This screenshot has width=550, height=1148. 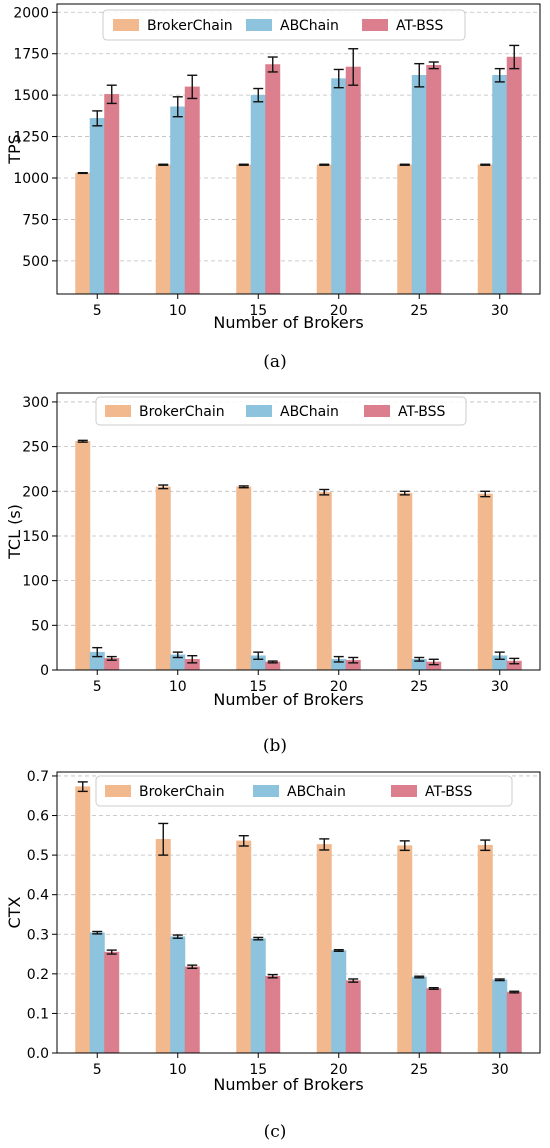 What do you see at coordinates (275, 1132) in the screenshot?
I see `caption-c: (c)` at bounding box center [275, 1132].